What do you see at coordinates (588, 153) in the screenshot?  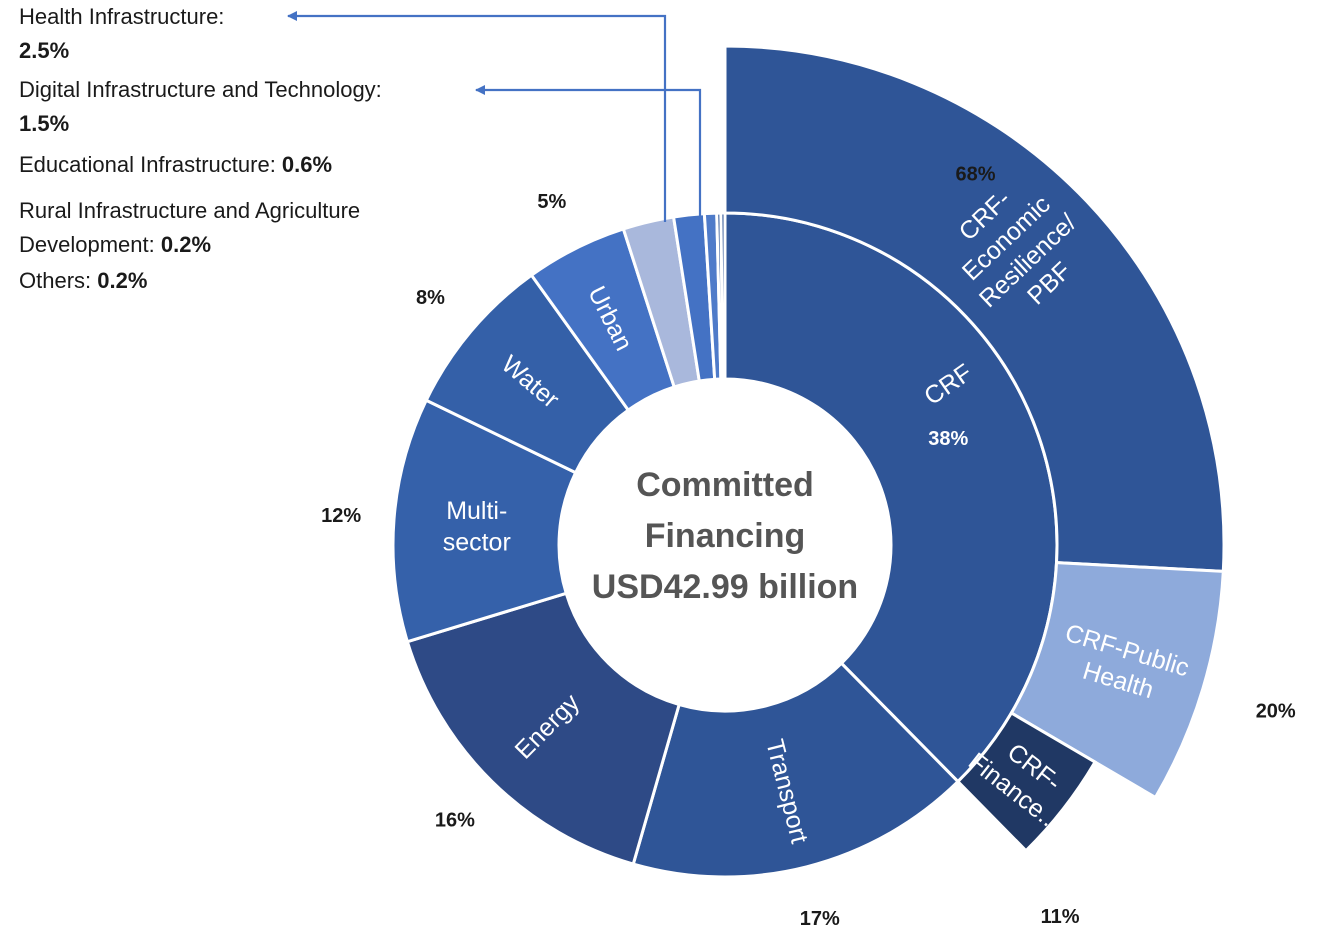 I see `connector-digital-infrastructure` at bounding box center [588, 153].